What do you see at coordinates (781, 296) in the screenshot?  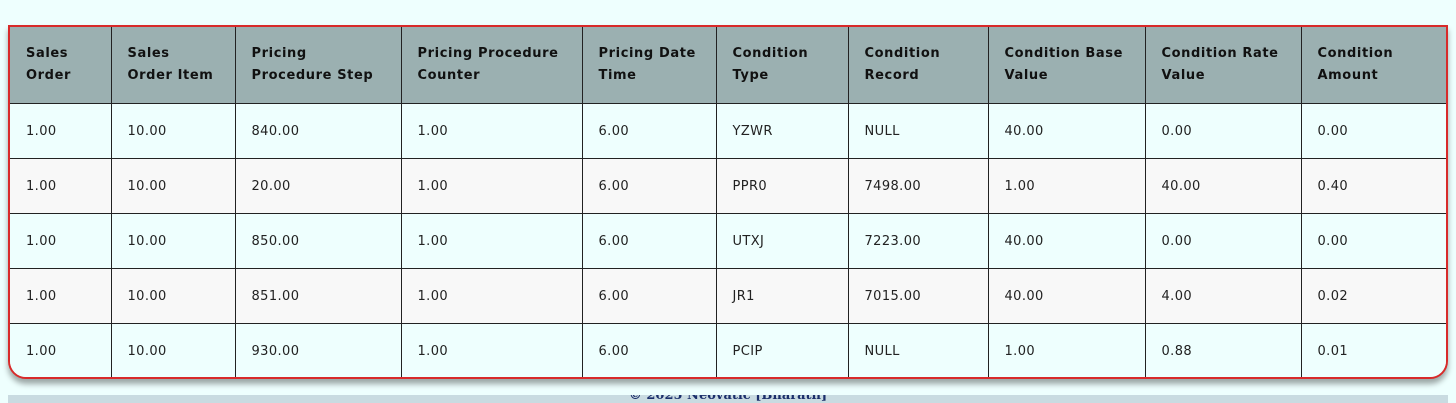 I see `table-cell: JR1` at bounding box center [781, 296].